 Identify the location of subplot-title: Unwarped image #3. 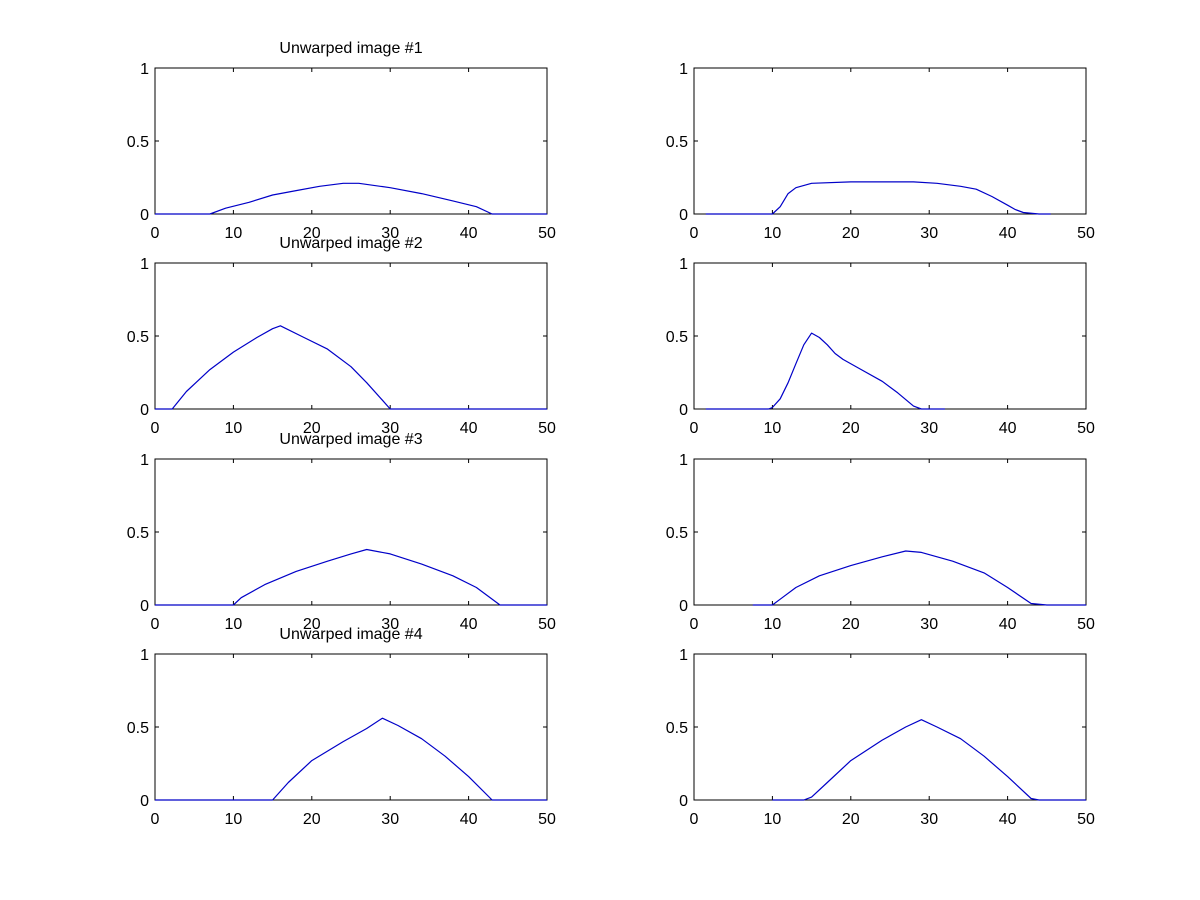
(350, 439).